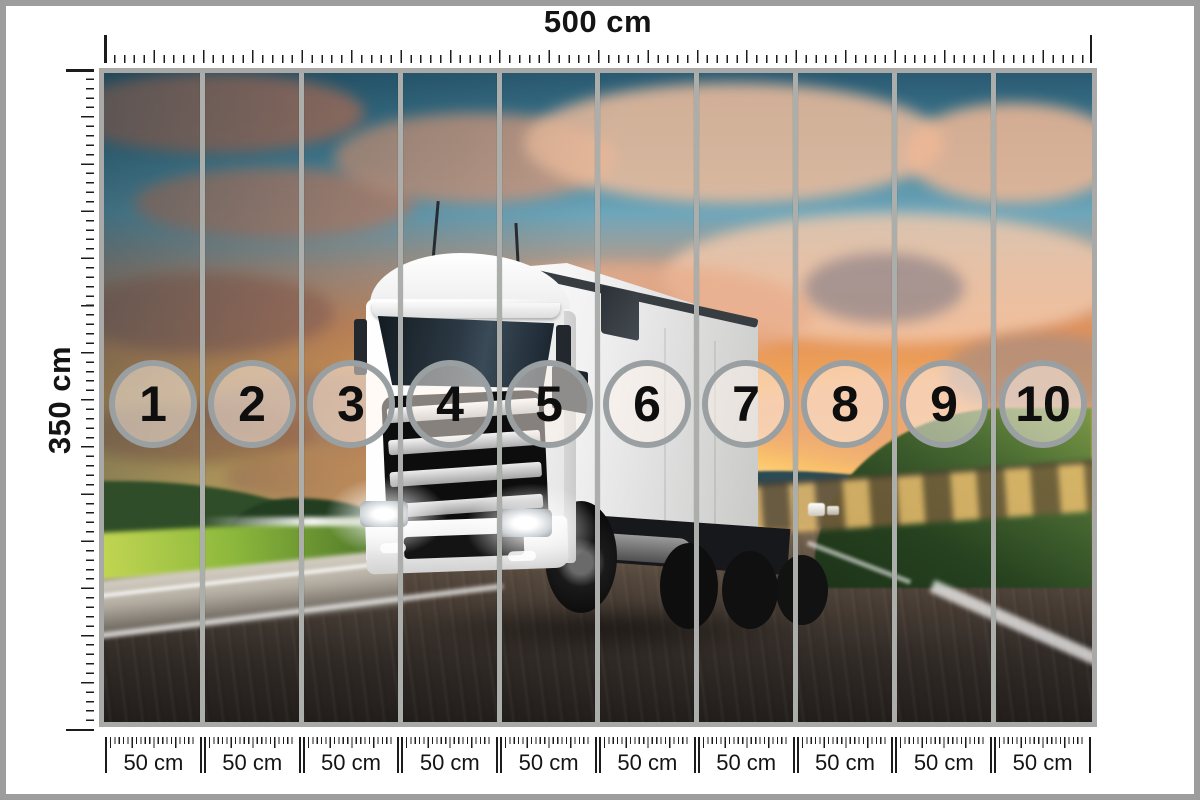  Describe the element at coordinates (715, 440) in the screenshot. I see `trailer-seam` at that location.